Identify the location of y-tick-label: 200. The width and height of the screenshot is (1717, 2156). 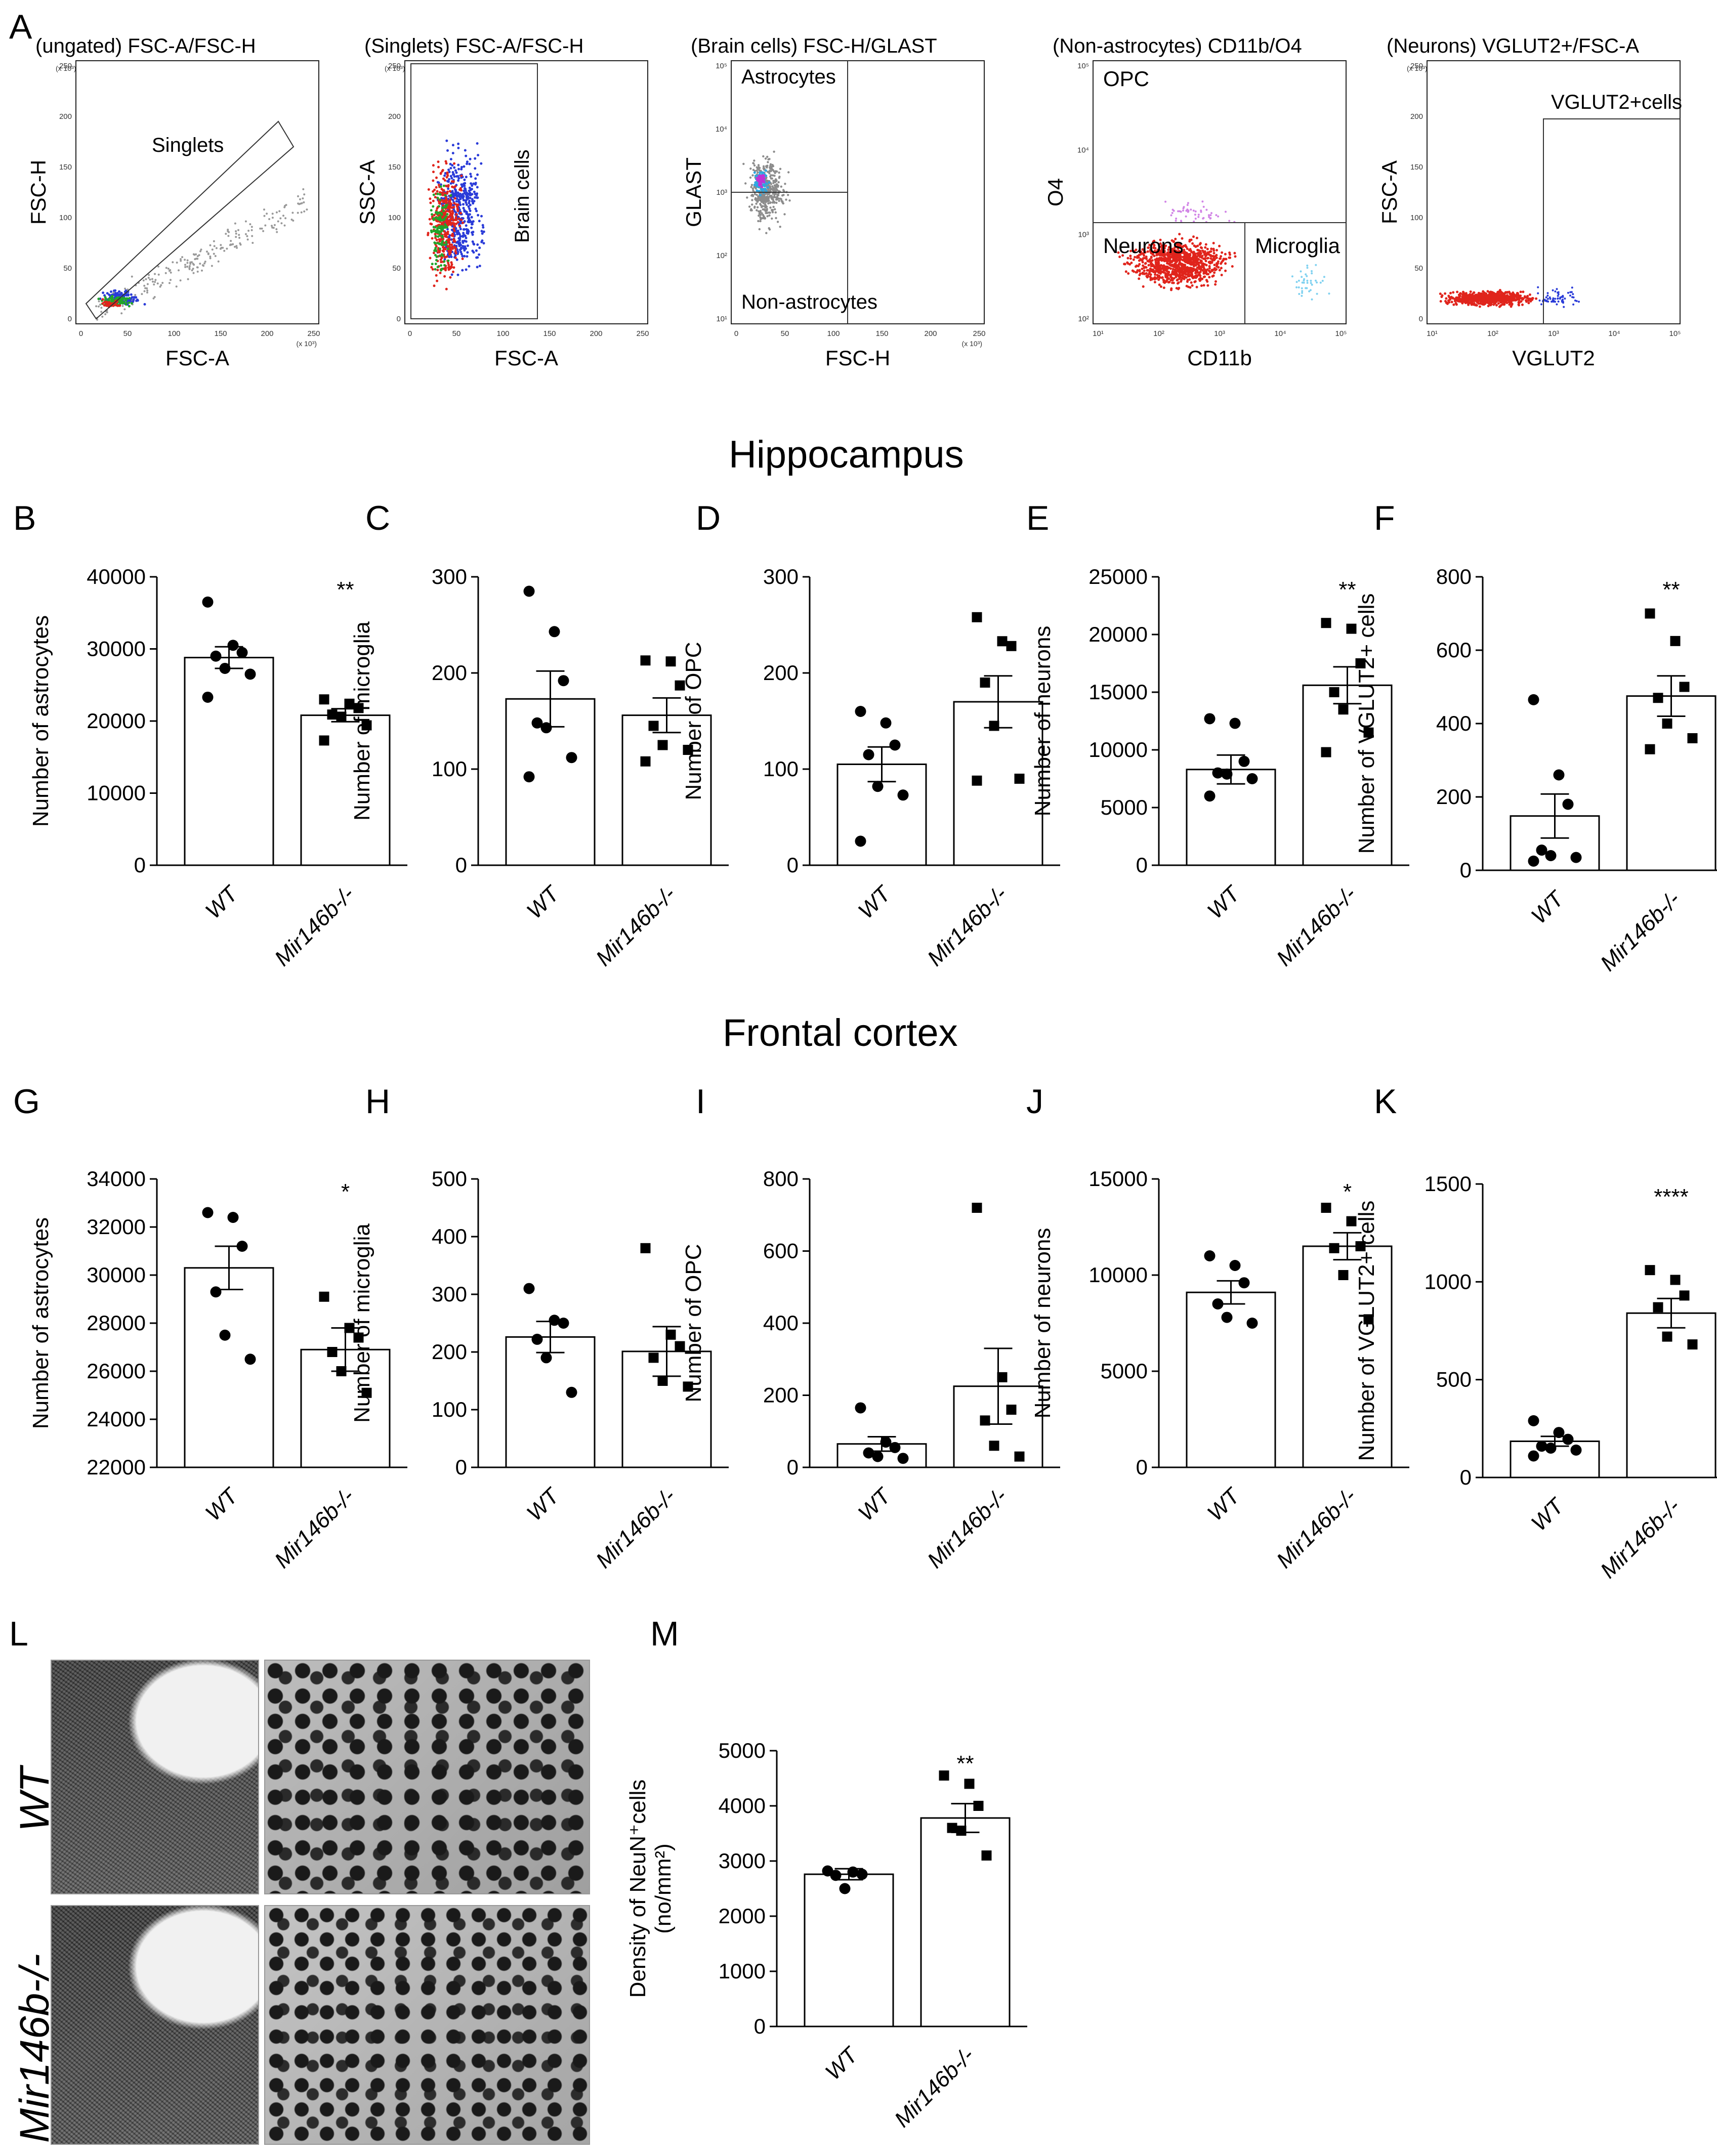
(781, 673).